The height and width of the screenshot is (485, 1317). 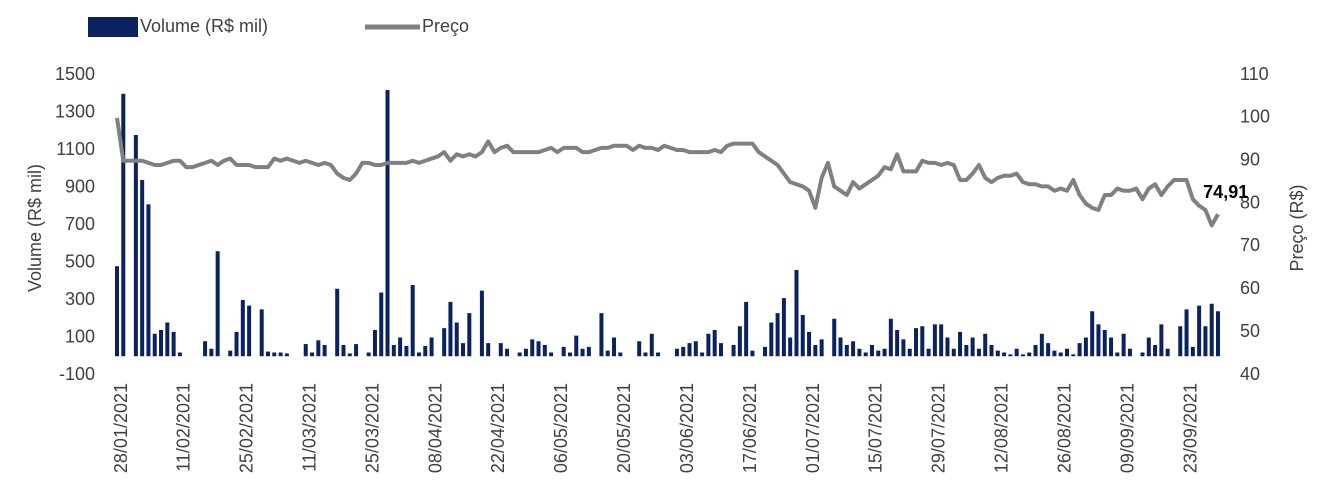 What do you see at coordinates (1250, 374) in the screenshot?
I see `y2-tick-label: 40` at bounding box center [1250, 374].